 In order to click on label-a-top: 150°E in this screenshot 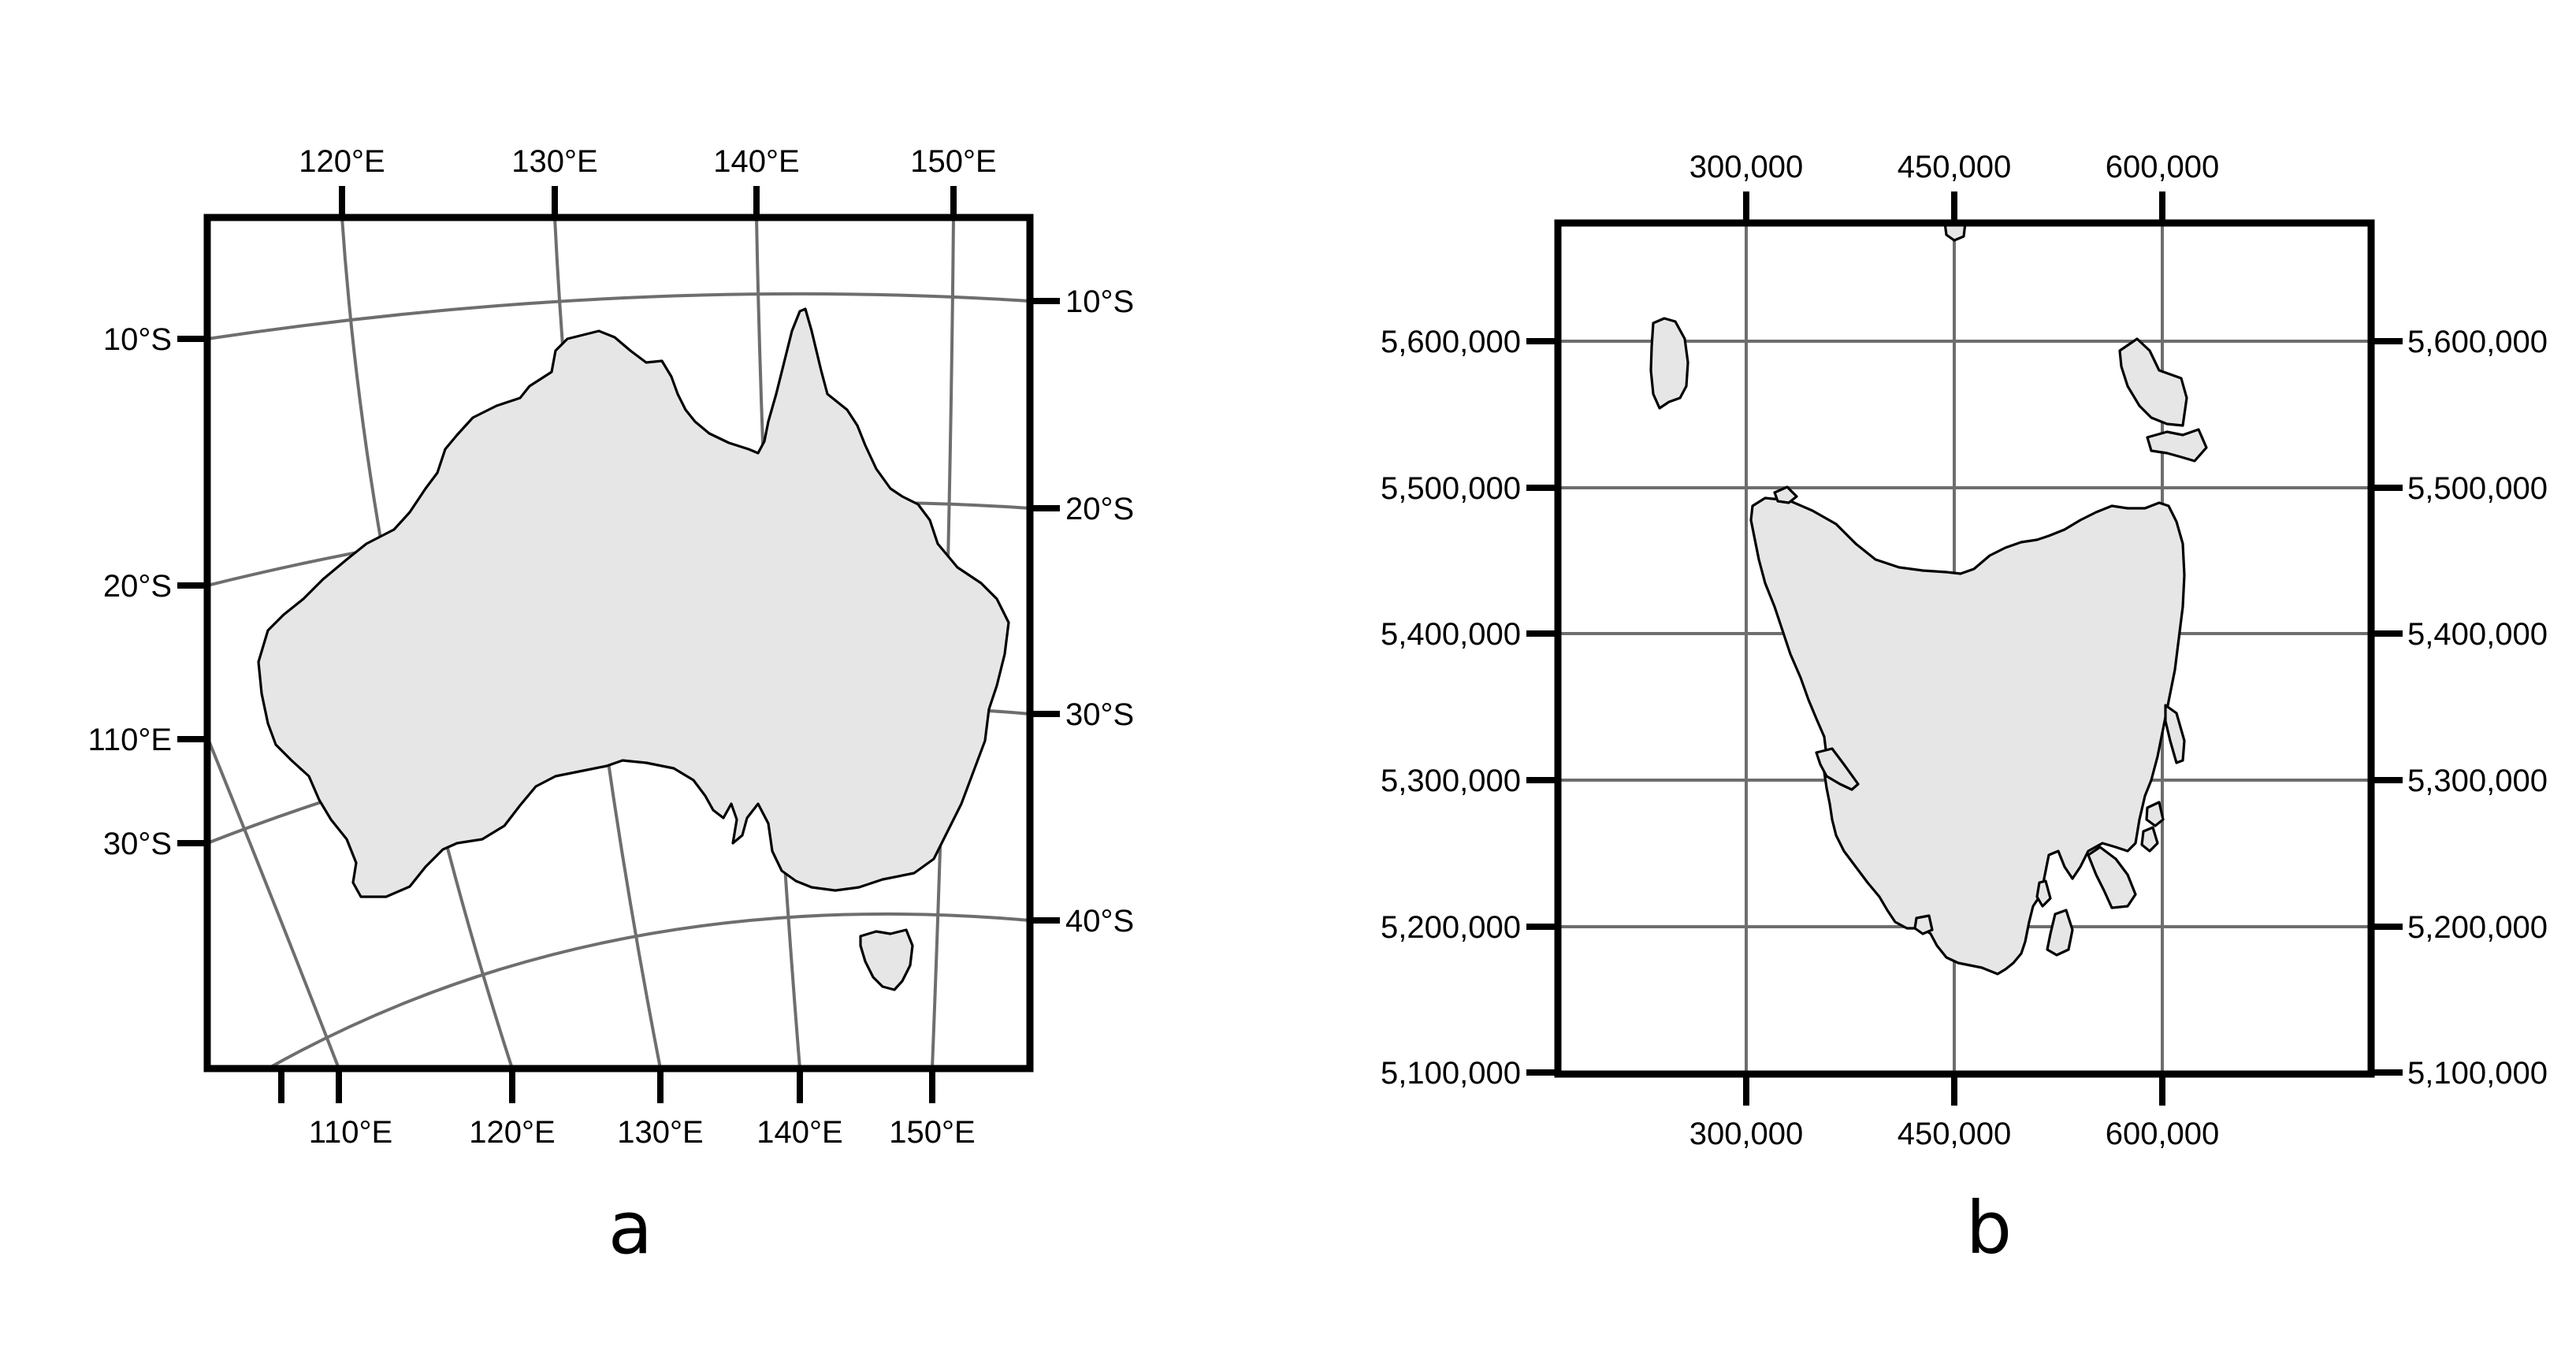, I will do `click(953, 162)`.